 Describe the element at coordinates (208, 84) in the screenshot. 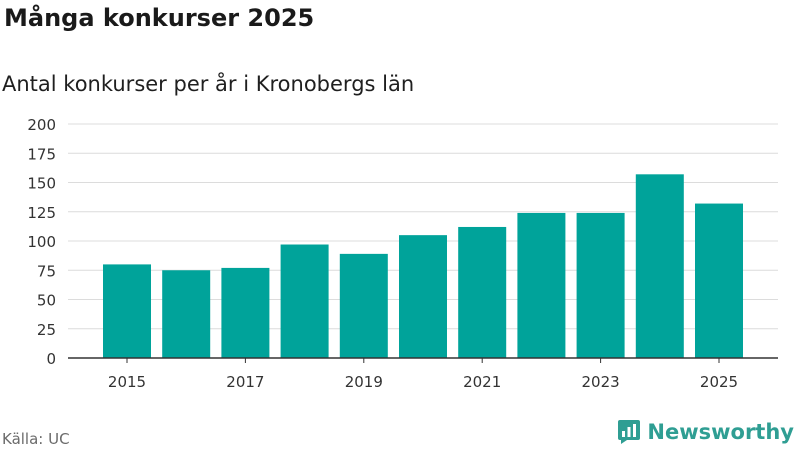

I see `chart-subtitle: Antal konkurser per år i Kronobergs län` at that location.